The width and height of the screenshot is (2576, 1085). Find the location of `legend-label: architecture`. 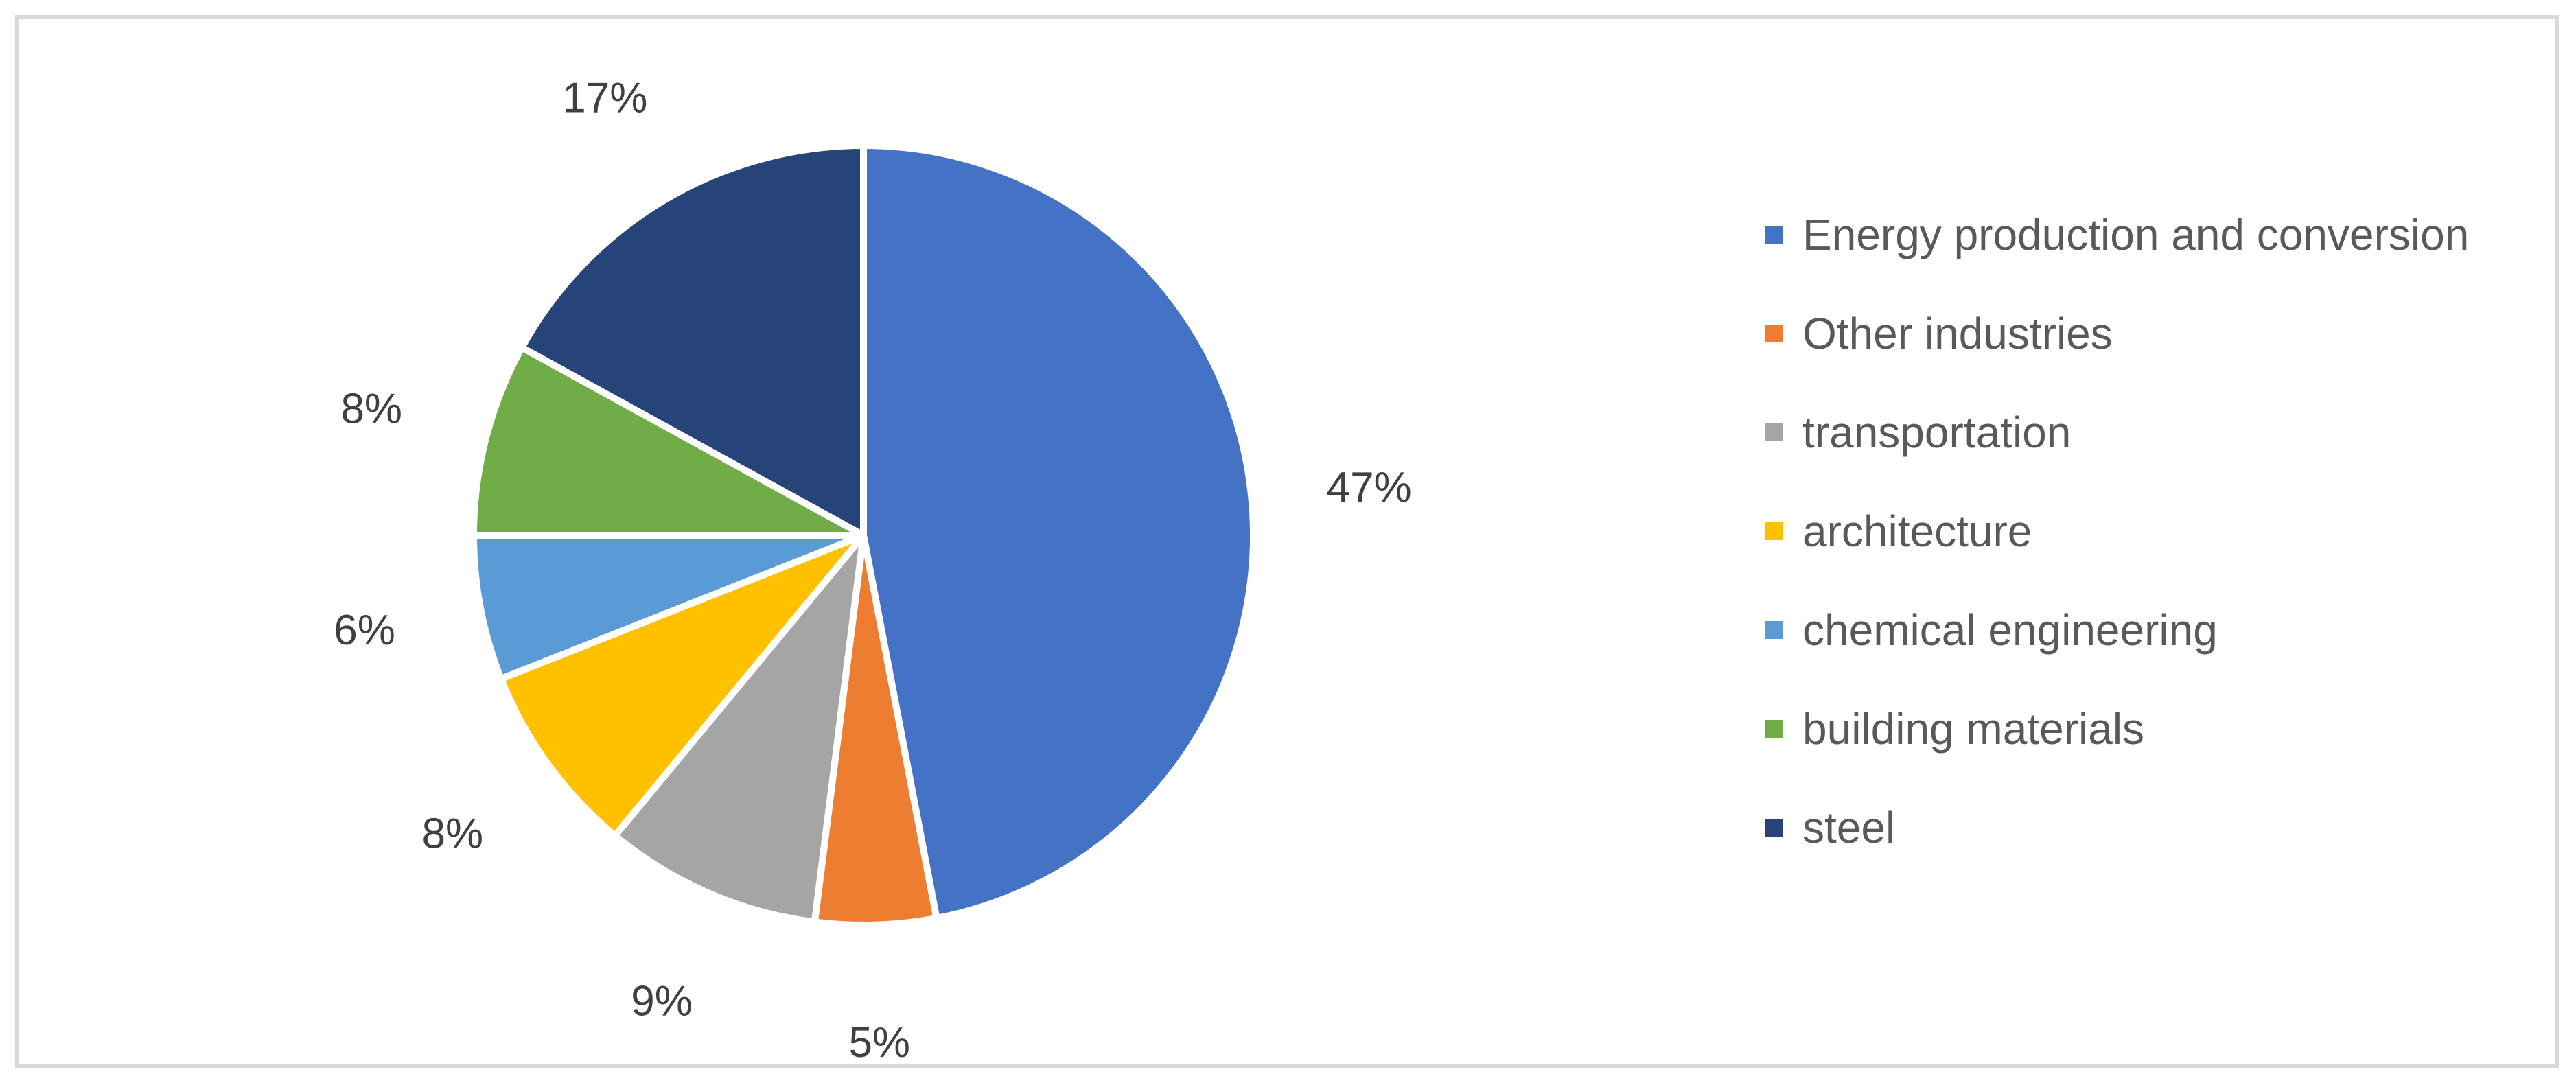

legend-label: architecture is located at coordinates (1917, 531).